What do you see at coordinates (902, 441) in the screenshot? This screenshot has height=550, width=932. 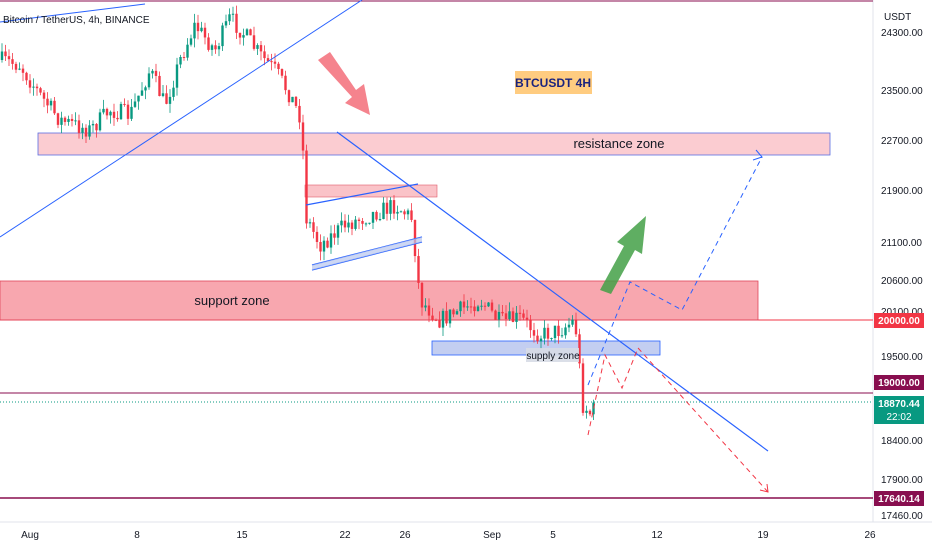 I see `price-tick-label: 18400.00` at bounding box center [902, 441].